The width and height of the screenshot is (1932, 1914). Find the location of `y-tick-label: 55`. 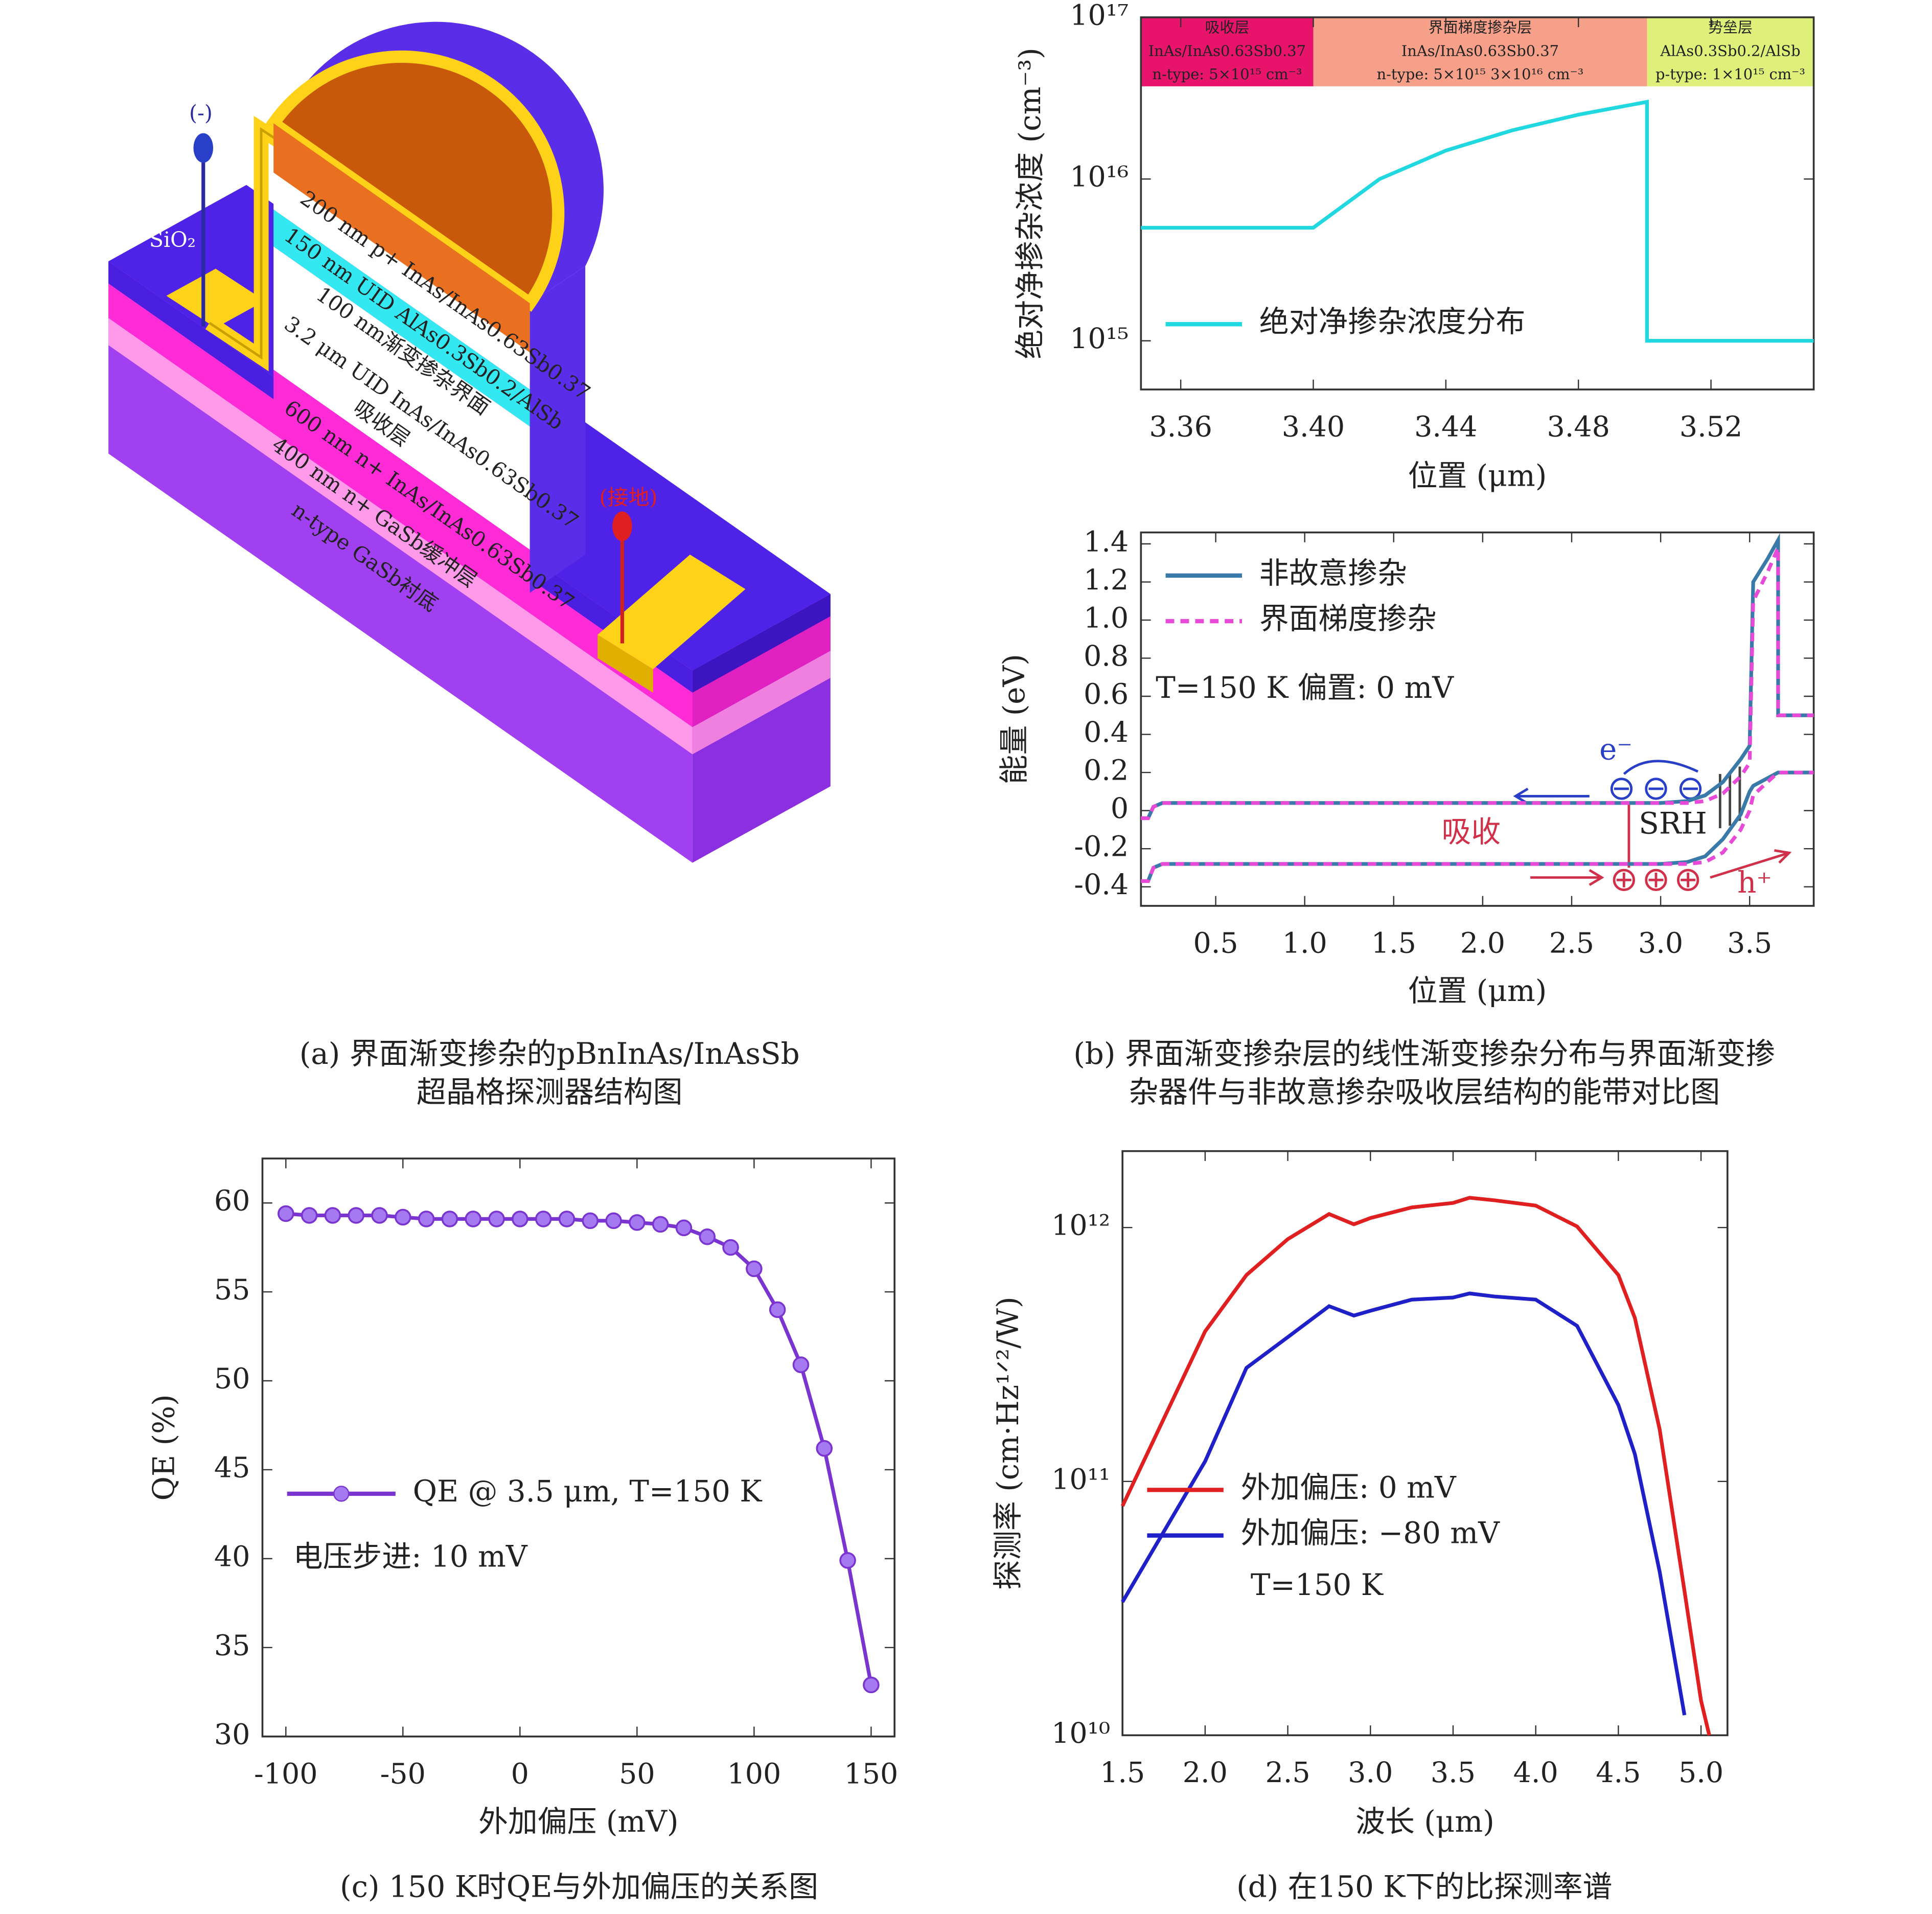

y-tick-label: 55 is located at coordinates (232, 1290).